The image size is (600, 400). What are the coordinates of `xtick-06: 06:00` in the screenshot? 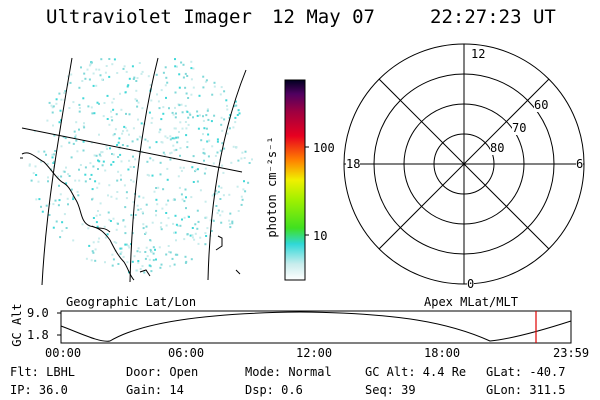 It's located at (186, 353).